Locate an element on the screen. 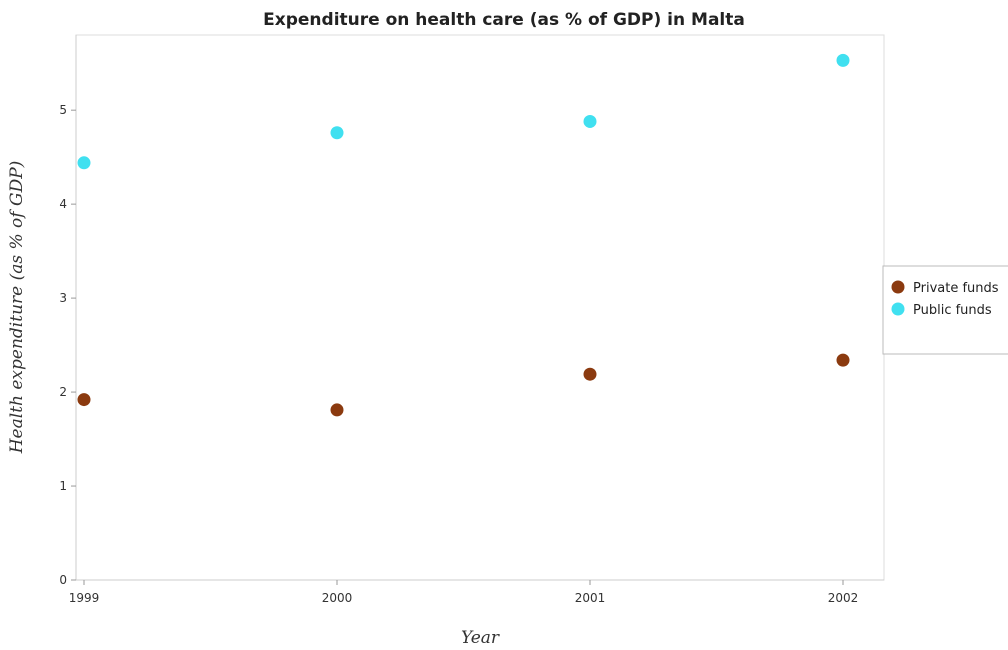 This screenshot has height=650, width=1008. y-tick-label: 3 is located at coordinates (63, 298).